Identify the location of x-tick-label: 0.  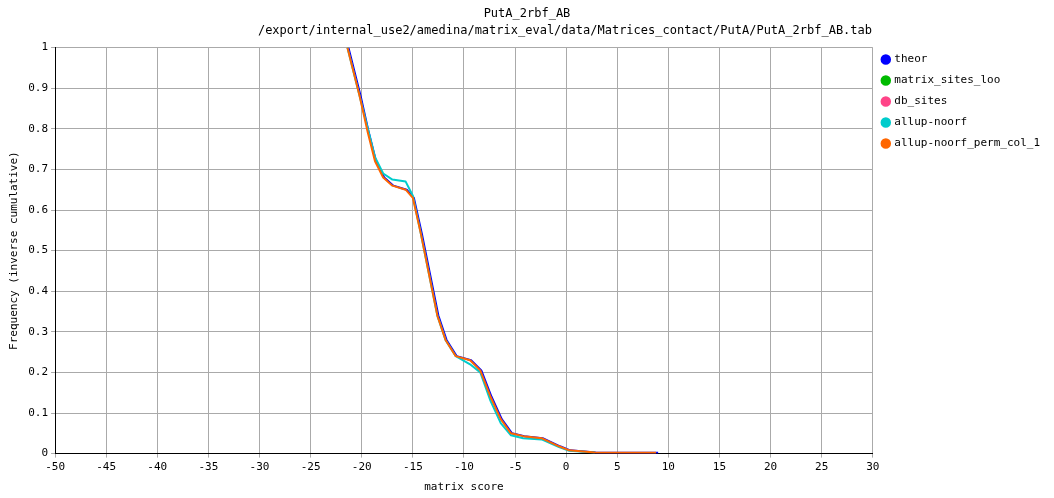
(566, 467).